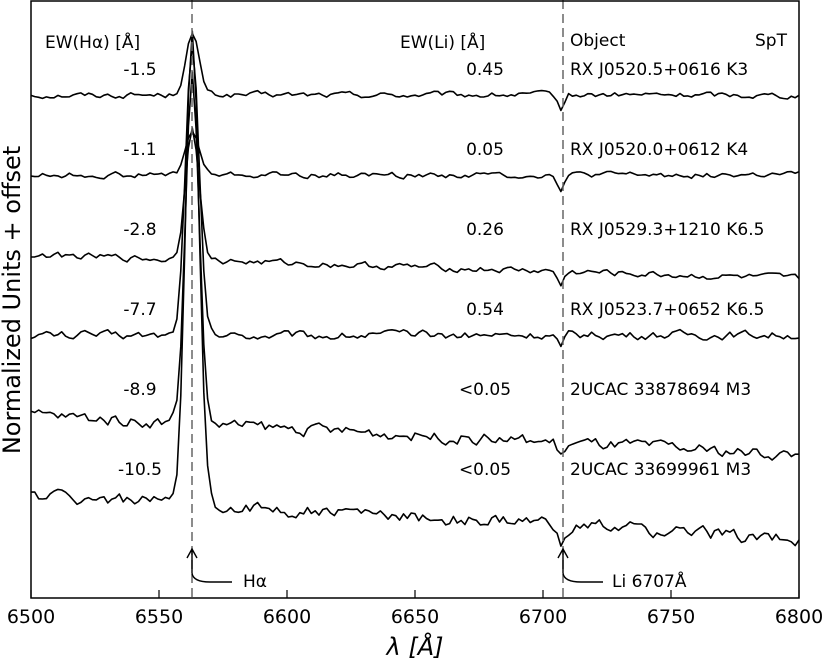  What do you see at coordinates (799, 617) in the screenshot?
I see `x-tick-label: 6800` at bounding box center [799, 617].